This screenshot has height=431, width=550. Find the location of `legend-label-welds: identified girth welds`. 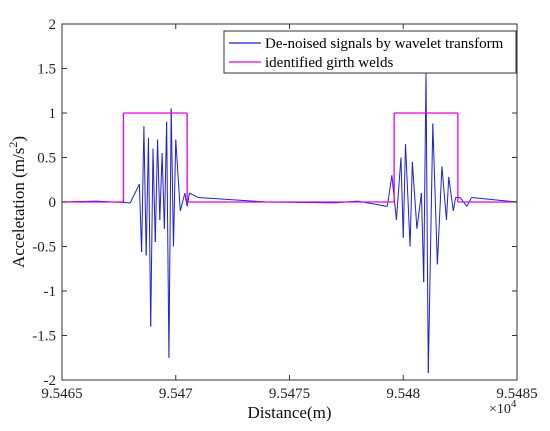

legend-label-welds: identified girth welds is located at coordinates (329, 63).